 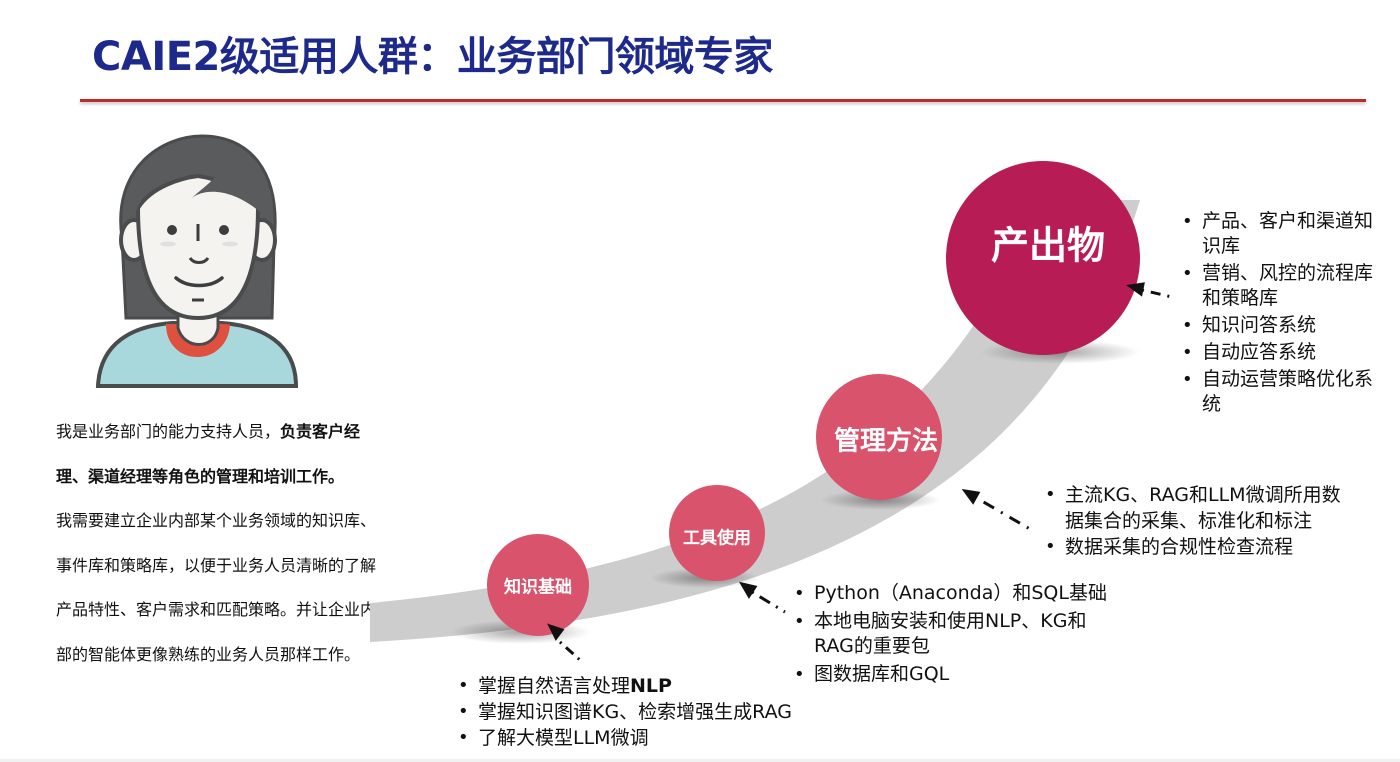 I want to click on bullet-item: 掌握自然语言处理NLP, so click(x=646, y=686).